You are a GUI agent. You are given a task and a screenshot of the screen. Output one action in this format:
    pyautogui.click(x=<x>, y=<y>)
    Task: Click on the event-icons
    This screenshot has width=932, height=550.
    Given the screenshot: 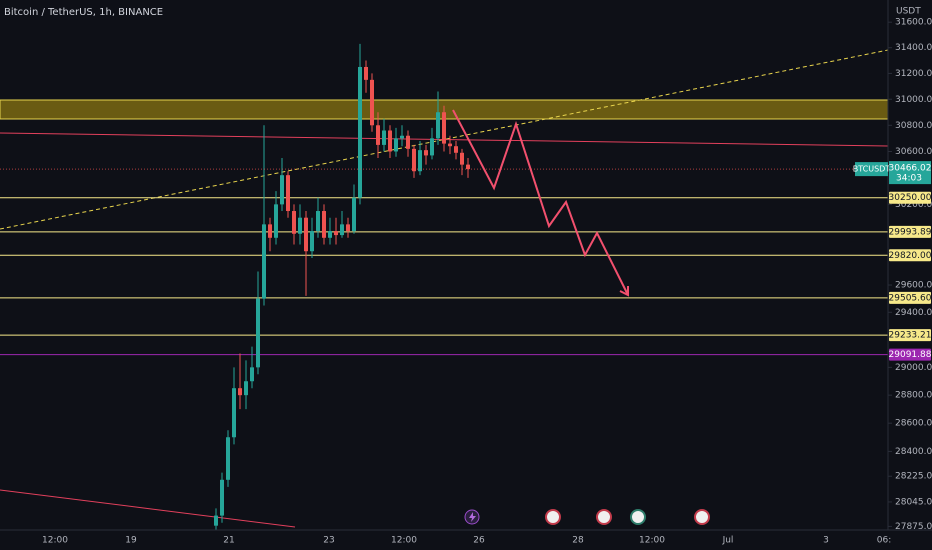 What is the action you would take?
    pyautogui.click(x=587, y=517)
    